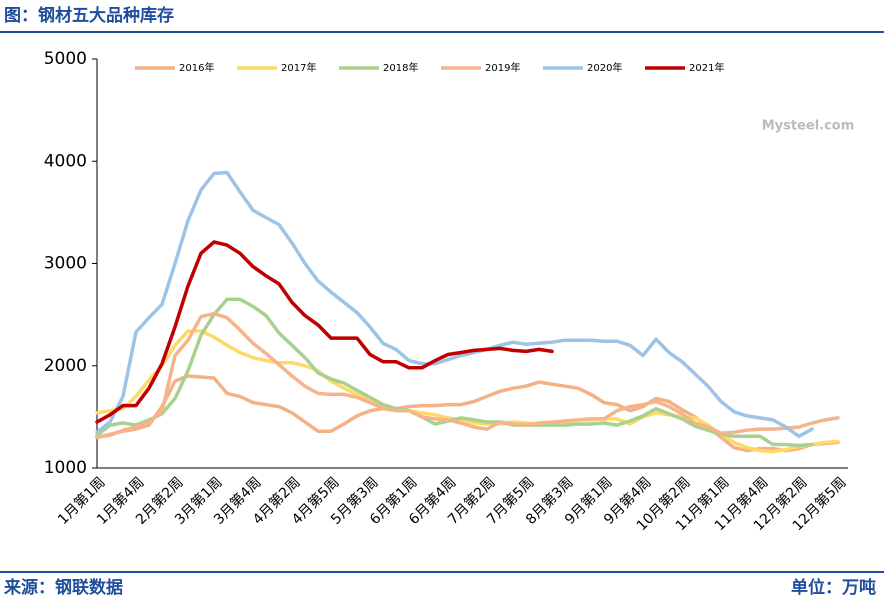 The height and width of the screenshot is (604, 884). What do you see at coordinates (833, 587) in the screenshot?
I see `unit: 单位：万吨` at bounding box center [833, 587].